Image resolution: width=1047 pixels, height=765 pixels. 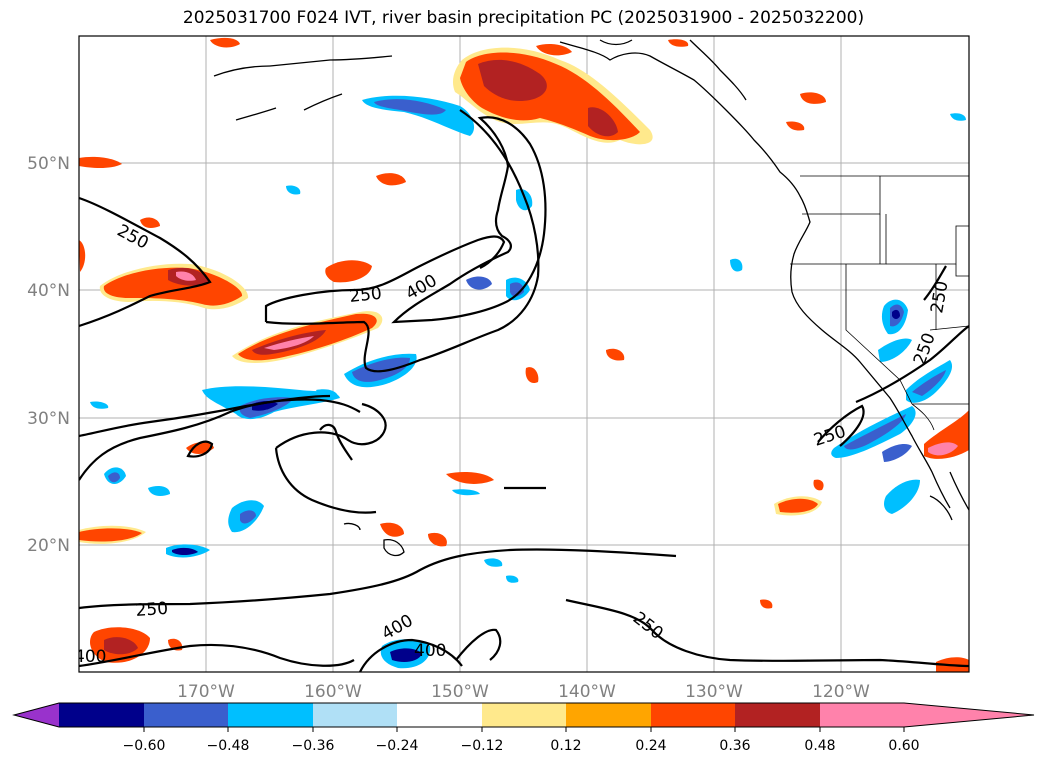 I want to click on lon-label-160w: 160°W, so click(x=333, y=692).